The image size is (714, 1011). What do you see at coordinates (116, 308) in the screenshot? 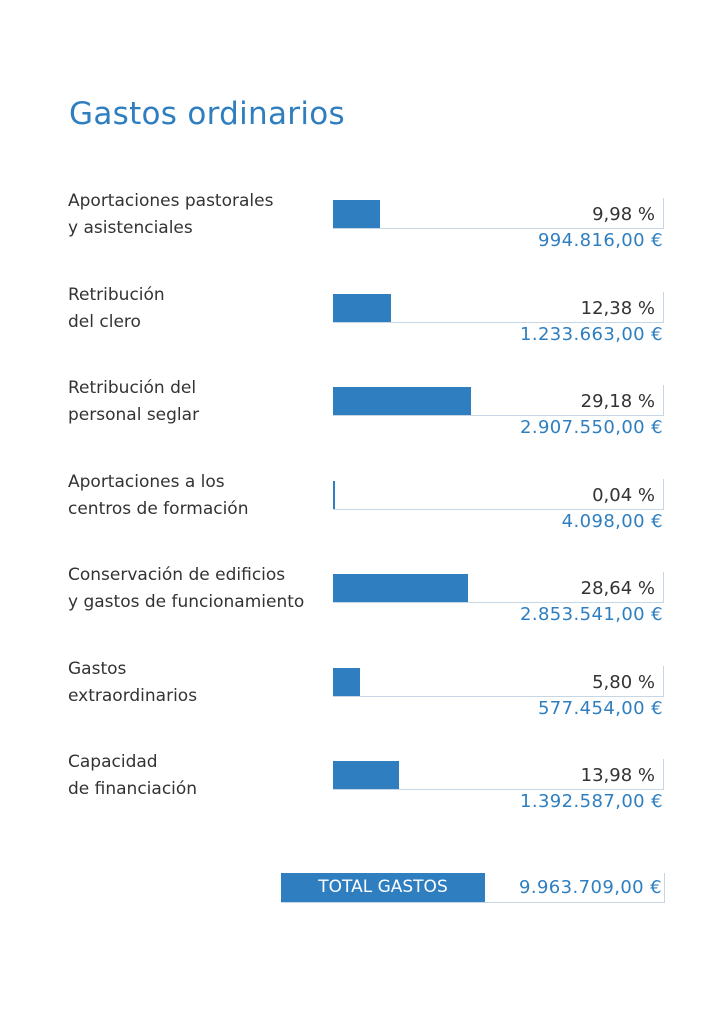
I see `category-label: Retribución del clero` at bounding box center [116, 308].